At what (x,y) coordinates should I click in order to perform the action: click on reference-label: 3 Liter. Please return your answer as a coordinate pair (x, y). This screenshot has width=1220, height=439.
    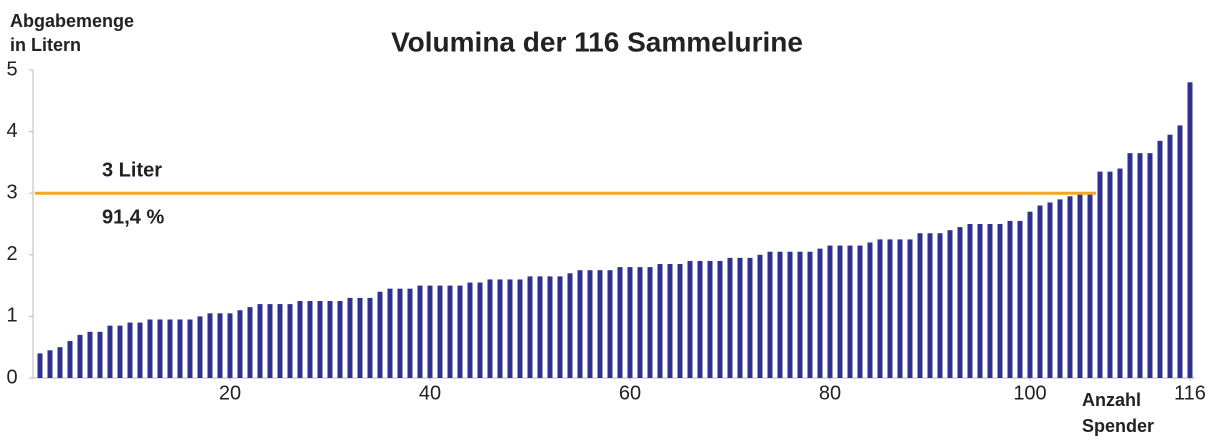
    Looking at the image, I should click on (132, 170).